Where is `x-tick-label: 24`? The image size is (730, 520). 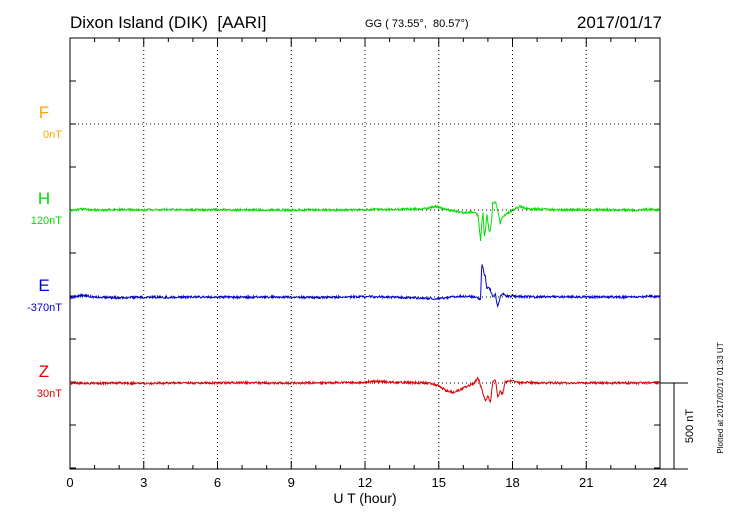
x-tick-label: 24 is located at coordinates (660, 482).